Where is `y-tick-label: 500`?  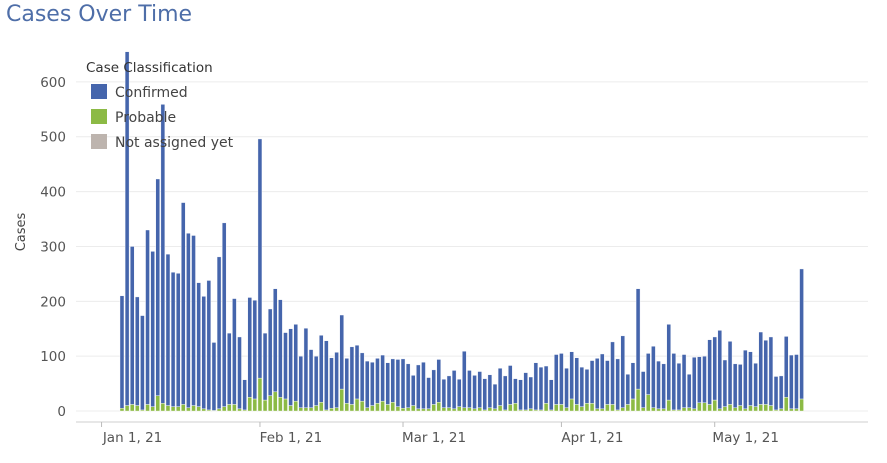 y-tick-label: 500 is located at coordinates (53, 138).